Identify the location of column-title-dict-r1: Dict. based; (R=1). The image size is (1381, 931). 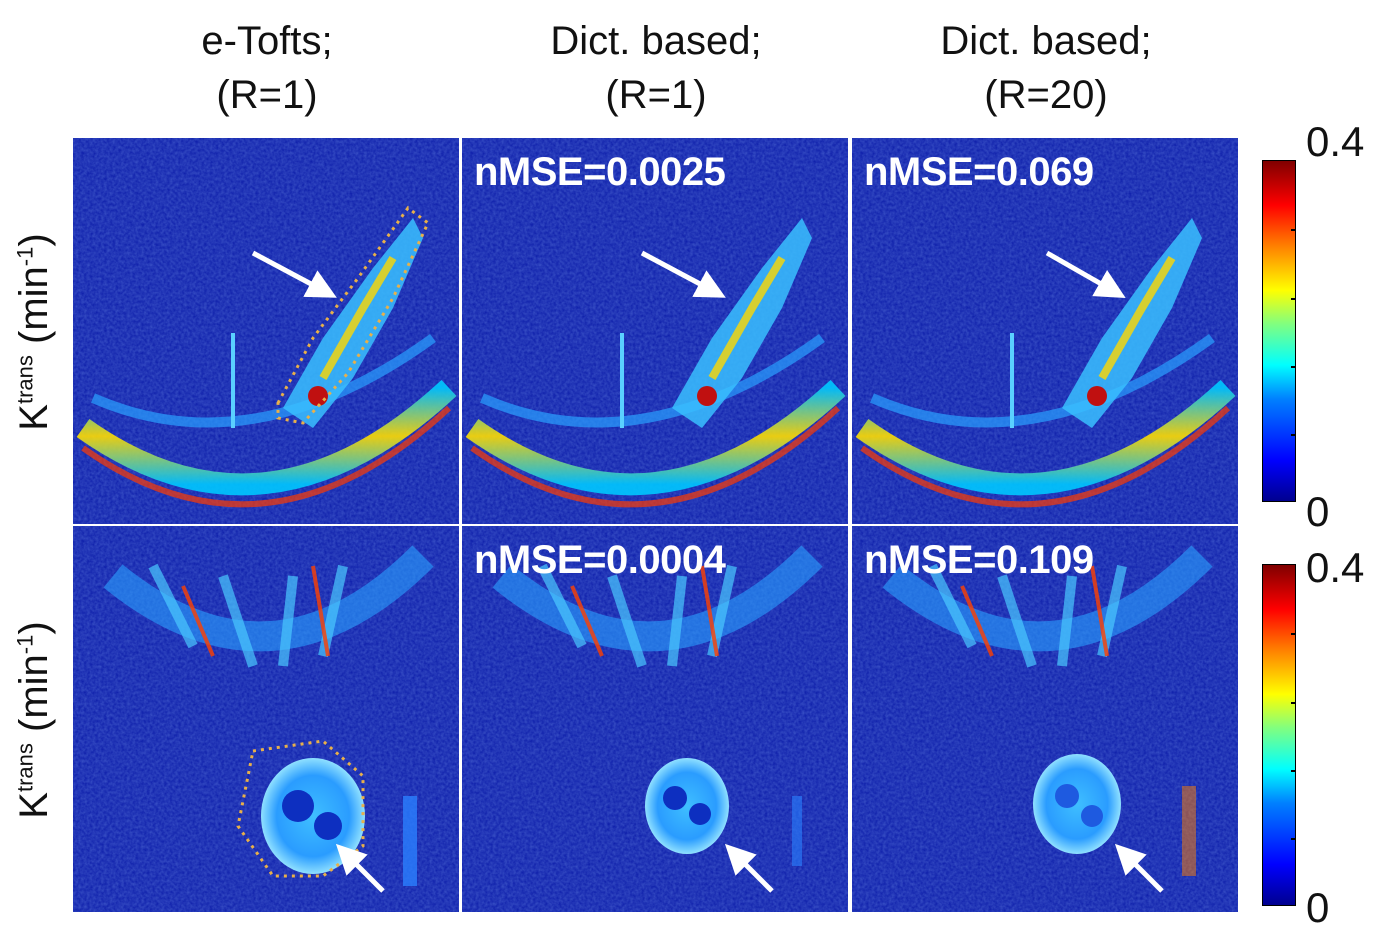
(656, 68).